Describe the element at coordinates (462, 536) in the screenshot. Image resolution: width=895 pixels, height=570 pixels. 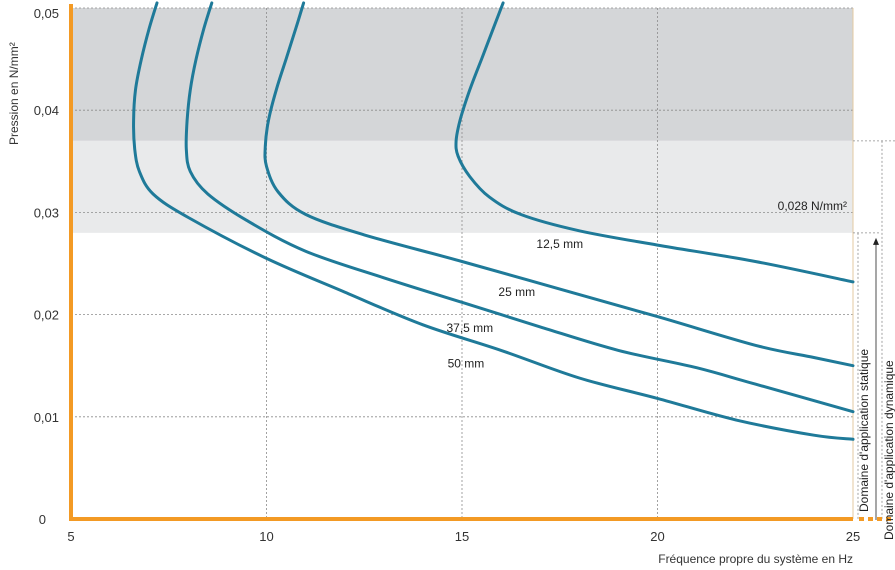
I see `x-tick-label: 15` at that location.